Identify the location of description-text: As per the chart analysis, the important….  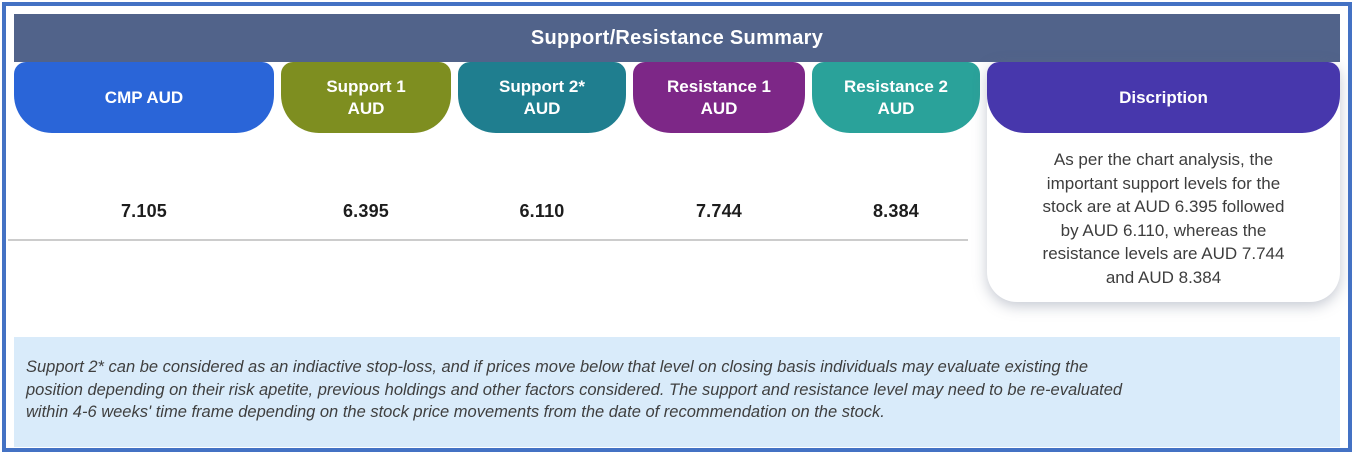
(1163, 218).